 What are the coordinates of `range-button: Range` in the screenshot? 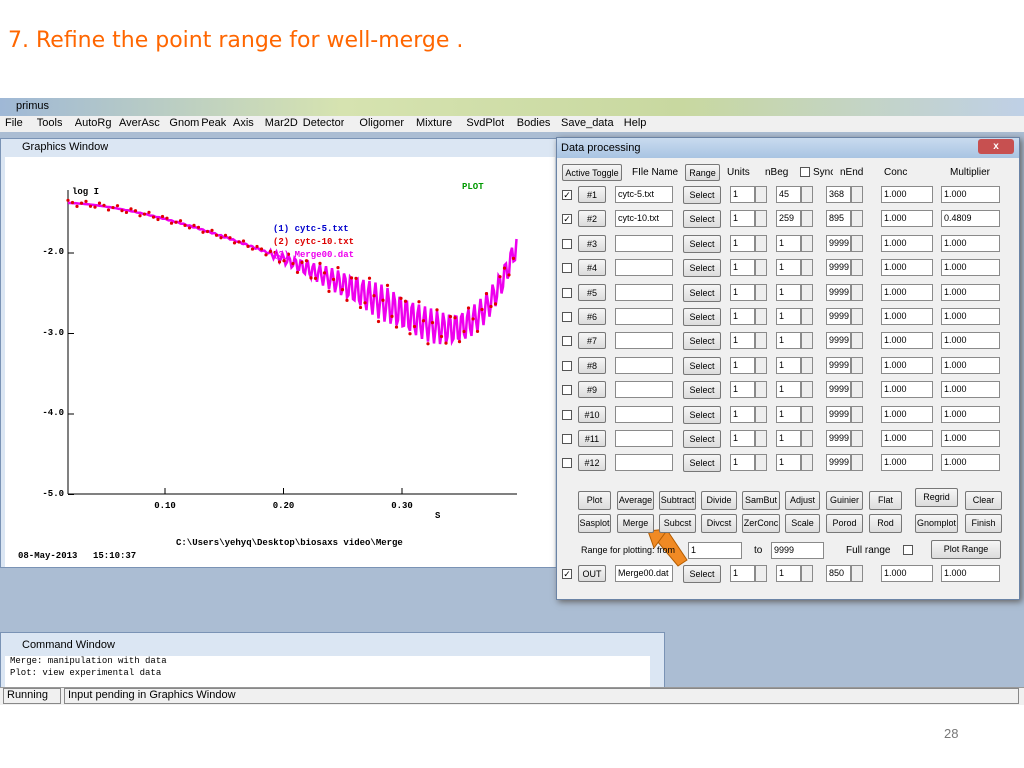 It's located at (702, 172).